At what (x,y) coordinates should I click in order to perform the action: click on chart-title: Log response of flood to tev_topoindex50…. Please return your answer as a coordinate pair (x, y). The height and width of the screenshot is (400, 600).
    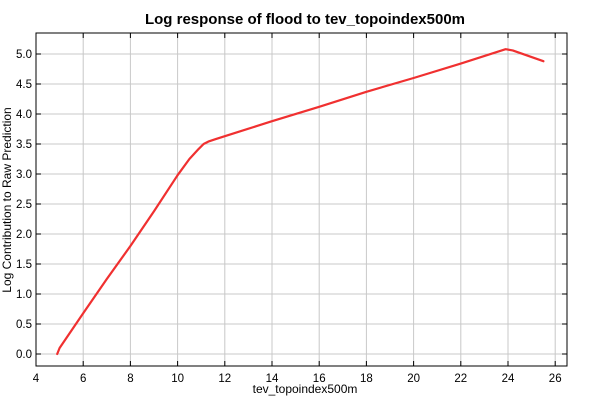
    Looking at the image, I should click on (305, 19).